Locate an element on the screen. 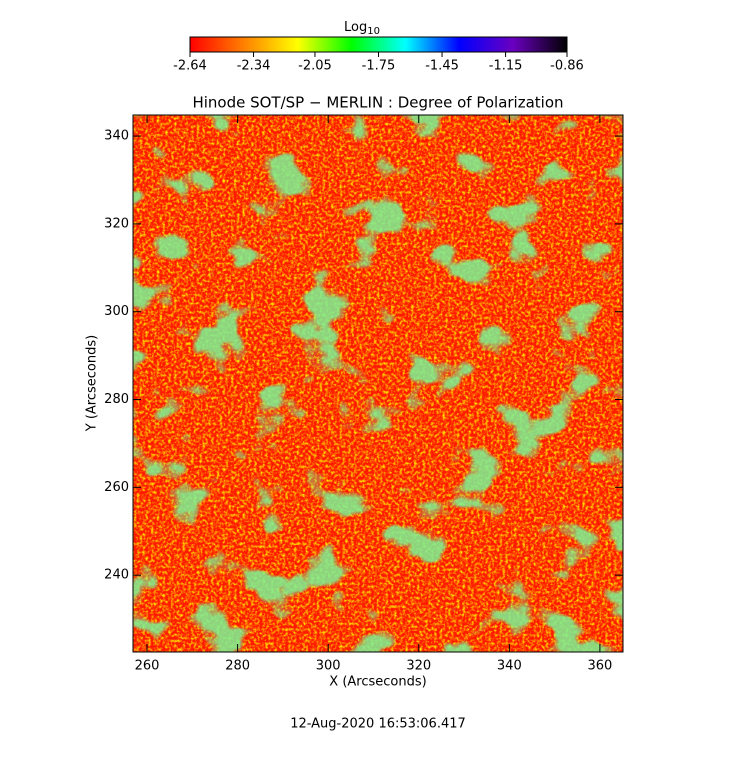 The image size is (754, 772). x-tick-label: 340 is located at coordinates (509, 666).